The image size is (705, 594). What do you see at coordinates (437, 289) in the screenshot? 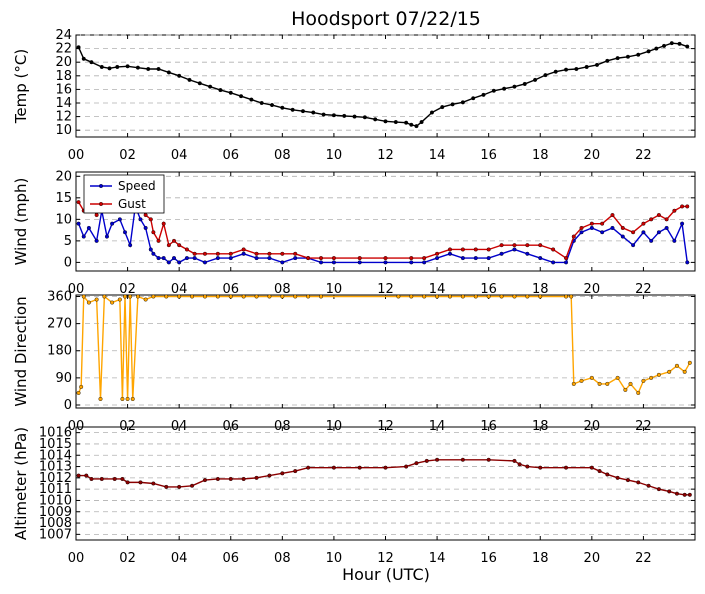
I see `x-tick-label: 14` at bounding box center [437, 289].